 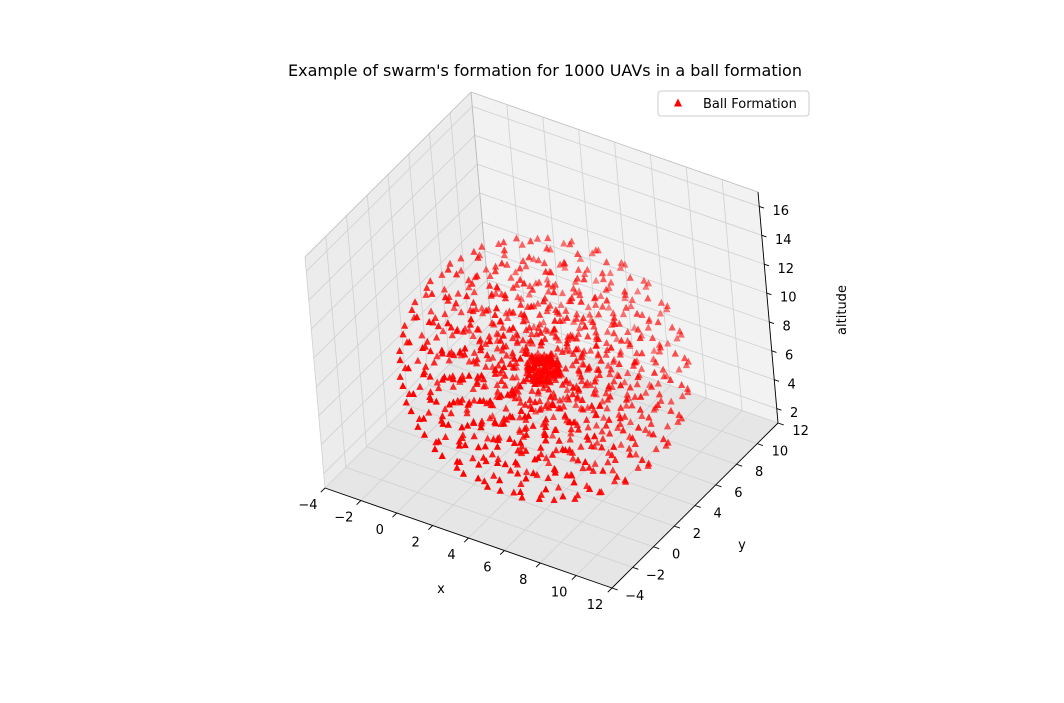 What do you see at coordinates (774, 351) in the screenshot?
I see `z-axis-tick` at bounding box center [774, 351].